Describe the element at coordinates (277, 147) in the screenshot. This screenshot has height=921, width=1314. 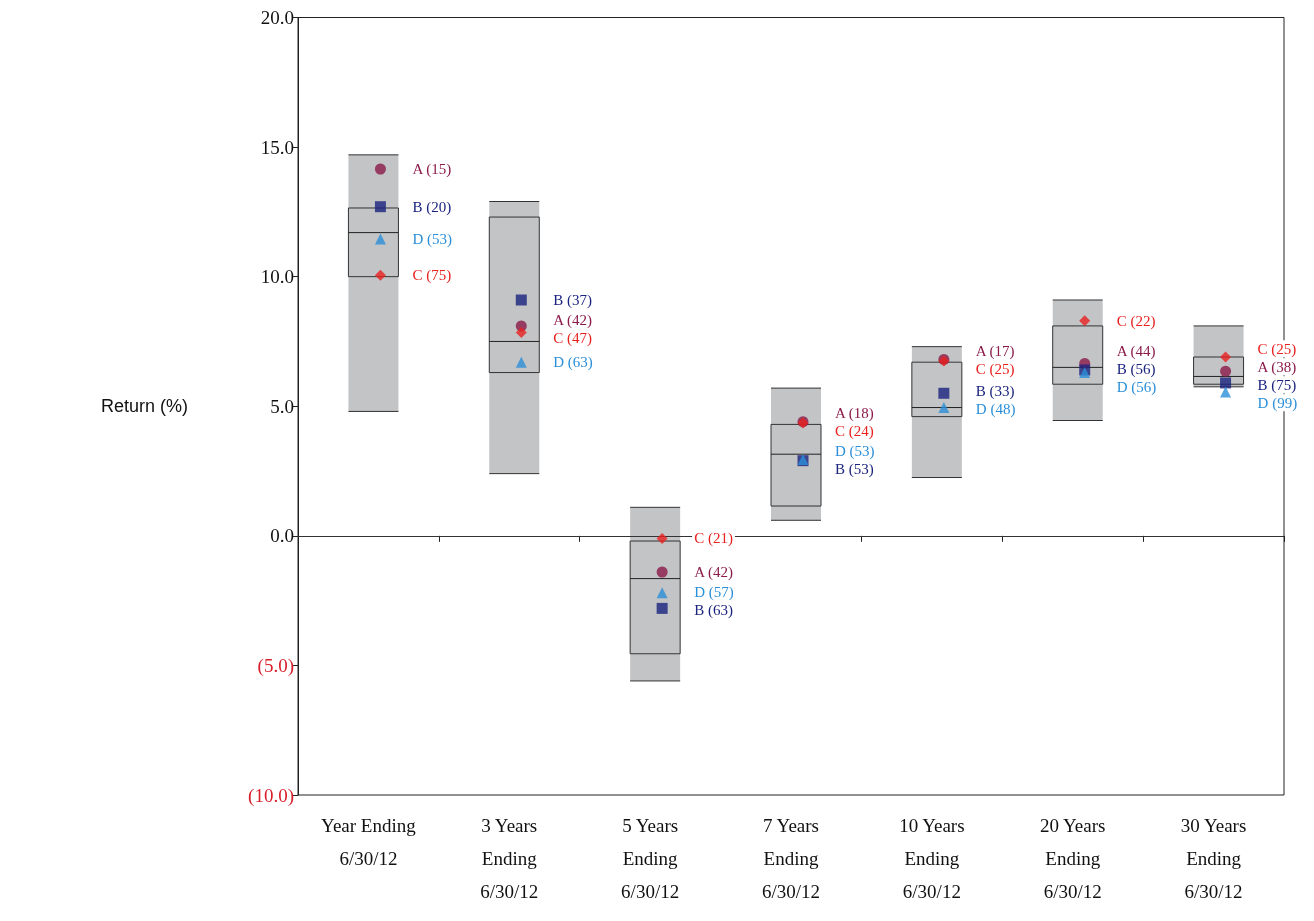
I see `y-tick-label: 15.0` at that location.